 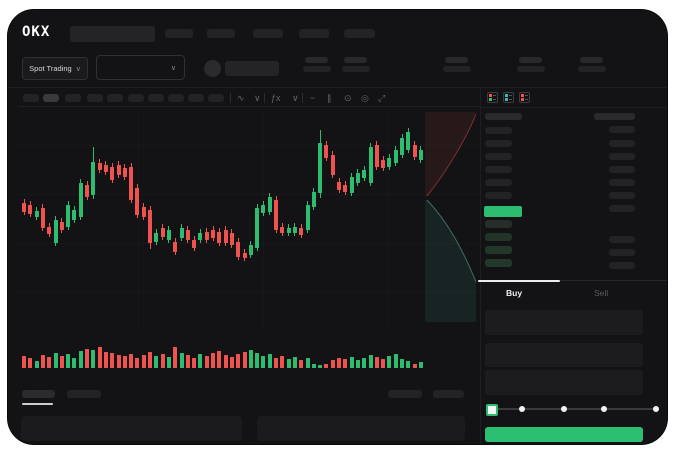 I want to click on search-input, so click(x=112, y=34).